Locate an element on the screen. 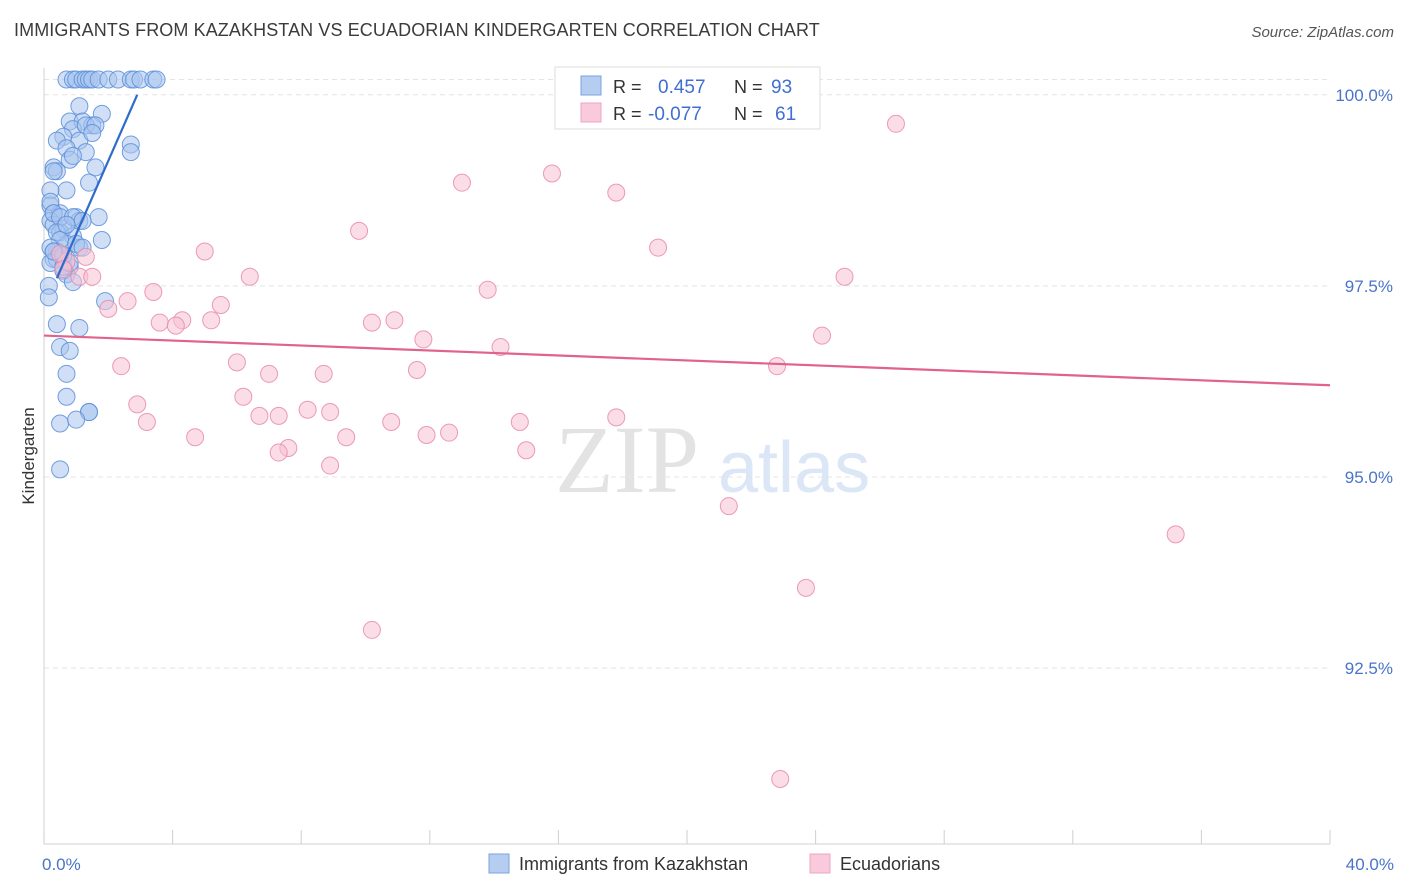  trend-line-kazakhstan is located at coordinates (97, 186).